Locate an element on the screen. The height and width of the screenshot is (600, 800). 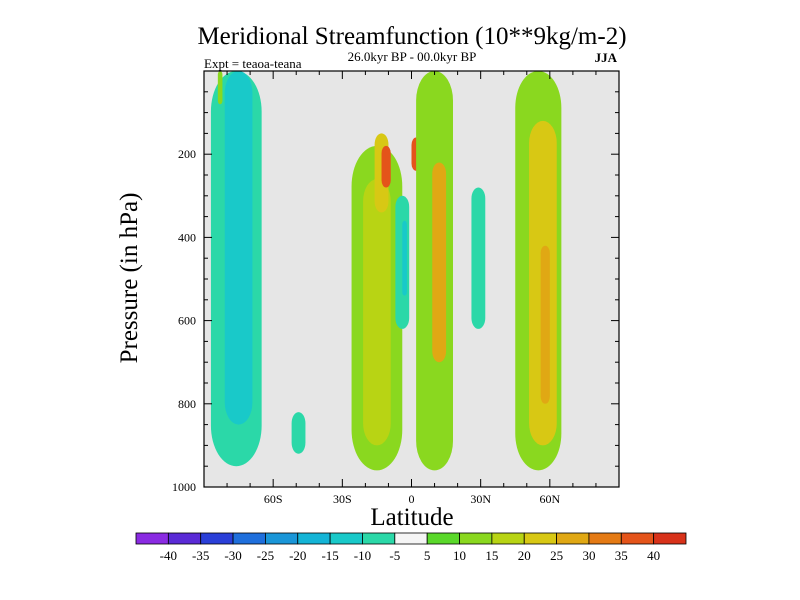
nh-hadley-positive-core is located at coordinates (439, 262).